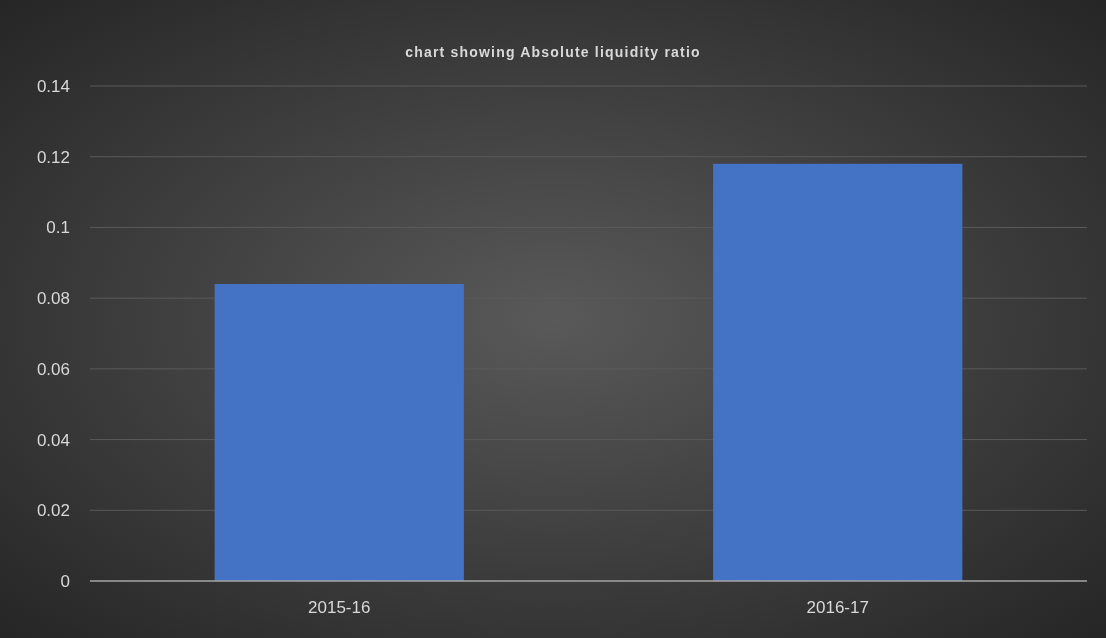  I want to click on y-tick-label: 0.08, so click(53, 299).